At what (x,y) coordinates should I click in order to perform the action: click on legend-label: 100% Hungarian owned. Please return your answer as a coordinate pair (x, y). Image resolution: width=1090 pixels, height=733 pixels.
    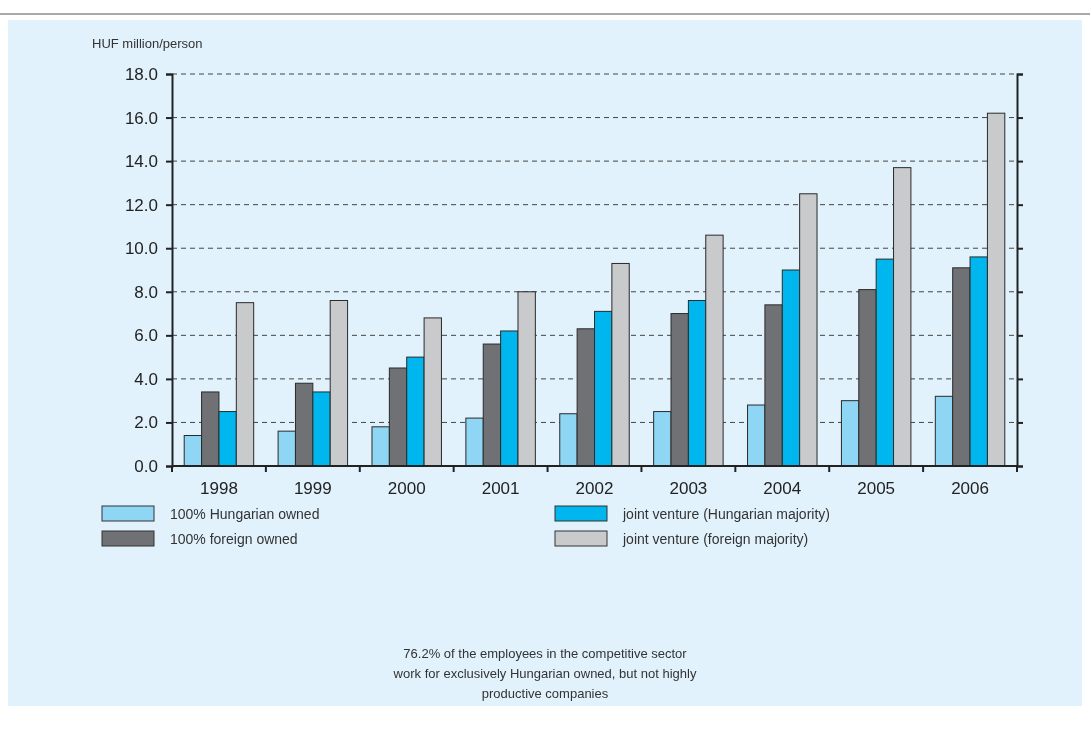
    Looking at the image, I should click on (245, 514).